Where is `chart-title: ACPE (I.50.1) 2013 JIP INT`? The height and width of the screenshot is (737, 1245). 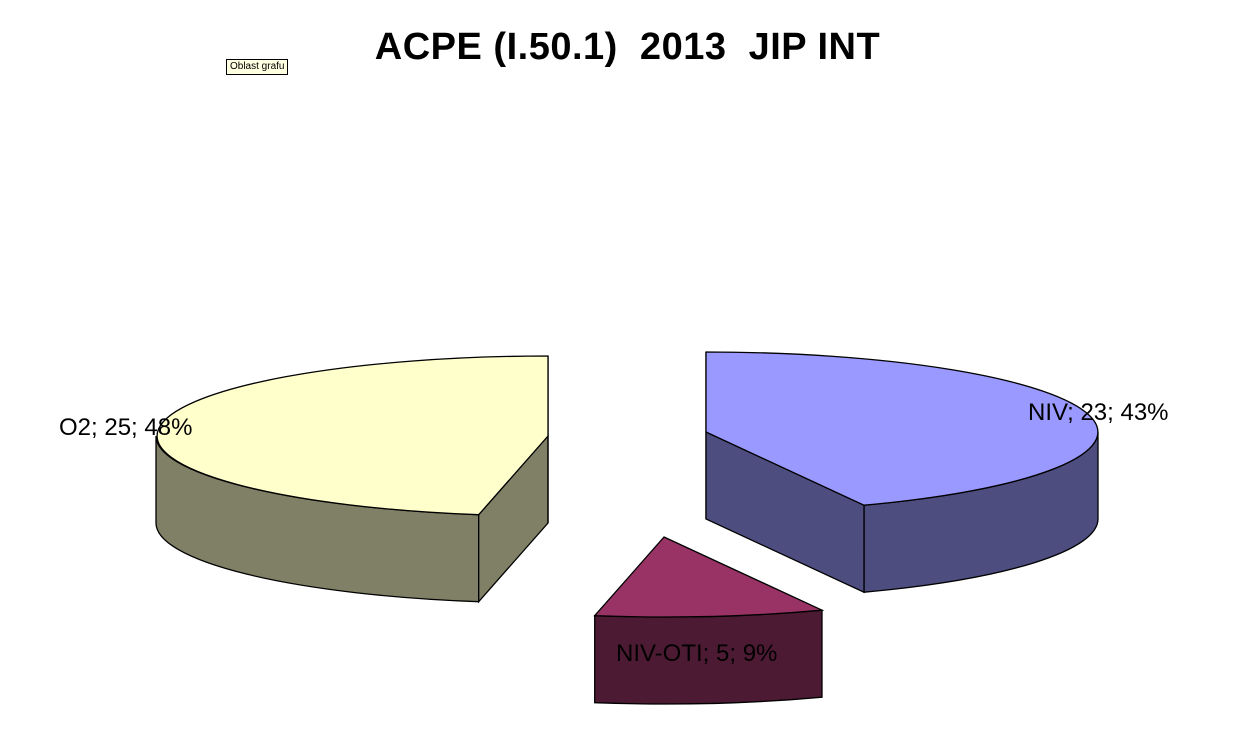 chart-title: ACPE (I.50.1) 2013 JIP INT is located at coordinates (627, 47).